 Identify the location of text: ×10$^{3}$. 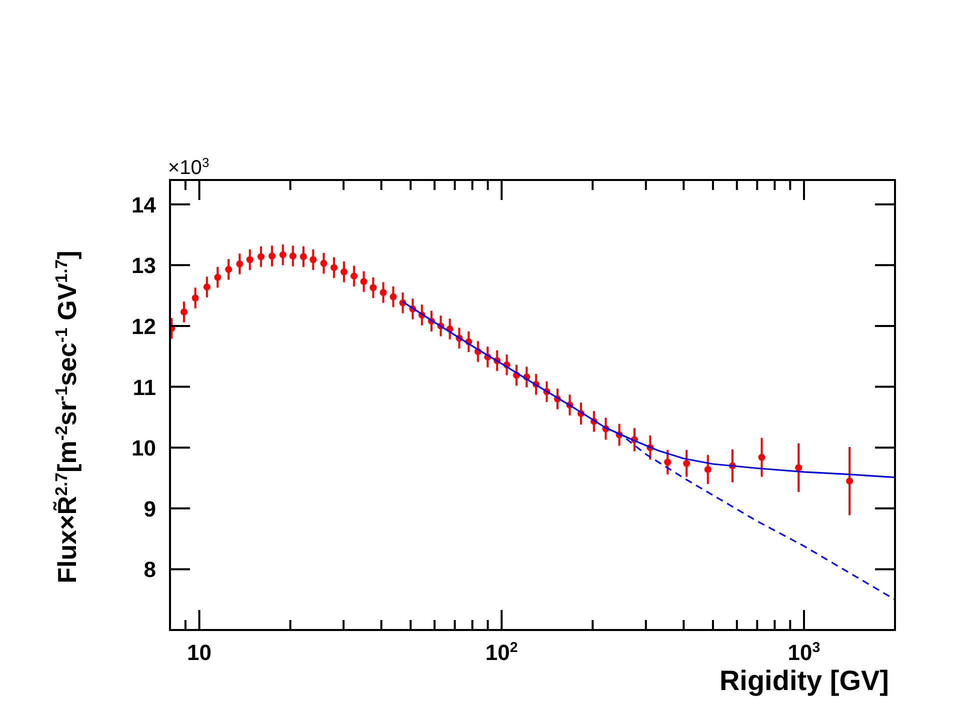
(189, 166).